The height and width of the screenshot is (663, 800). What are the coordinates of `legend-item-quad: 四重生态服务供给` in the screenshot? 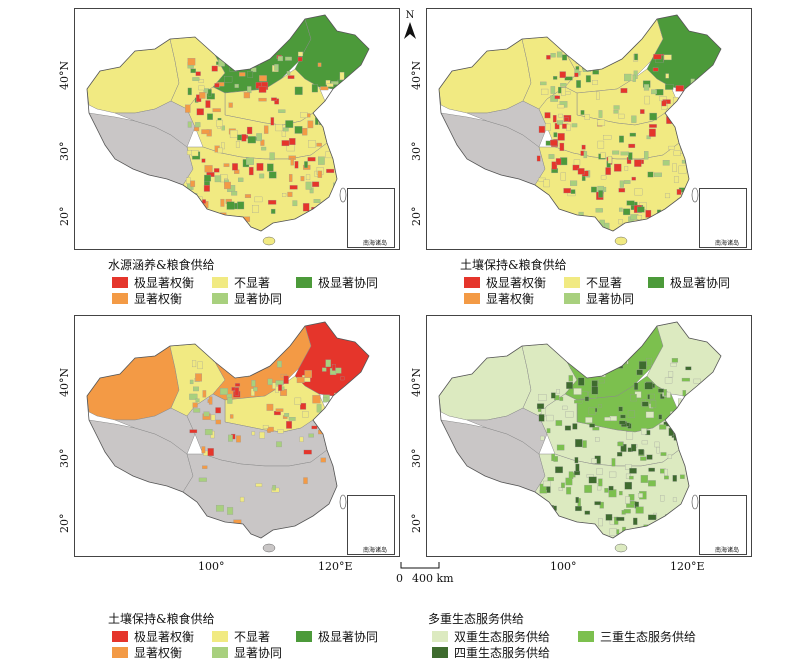 It's located at (491, 652).